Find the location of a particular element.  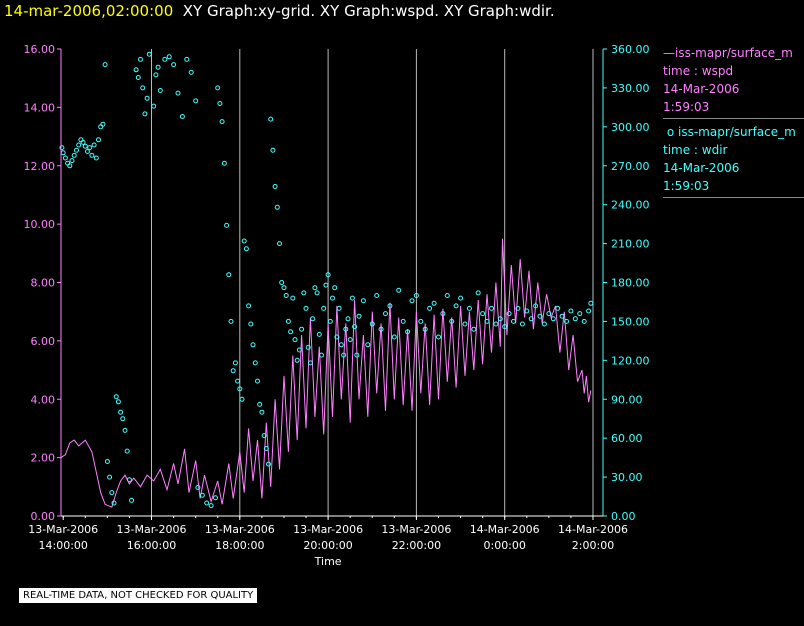

quality-disclaimer: REAL-TIME DATA, NOT CHECKED FOR QUALITY is located at coordinates (138, 595).